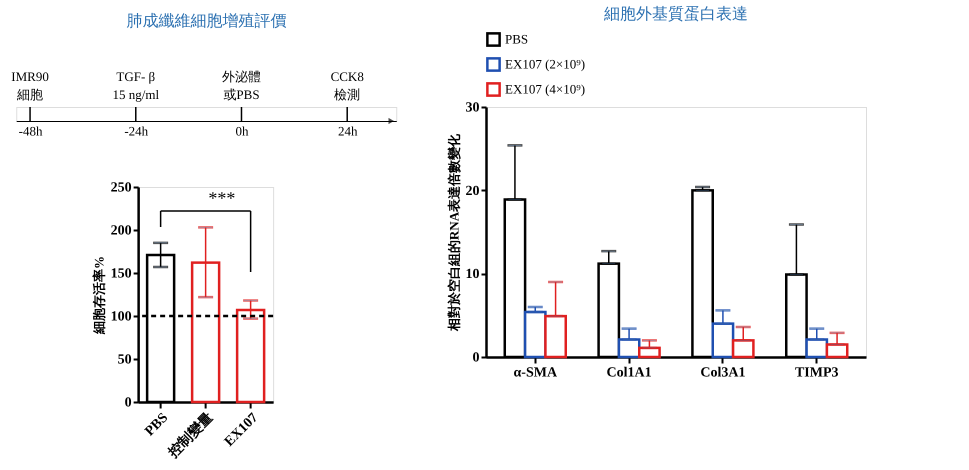 This screenshot has width=969, height=470. What do you see at coordinates (30, 131) in the screenshot?
I see `x-tick-label: -48h` at bounding box center [30, 131].